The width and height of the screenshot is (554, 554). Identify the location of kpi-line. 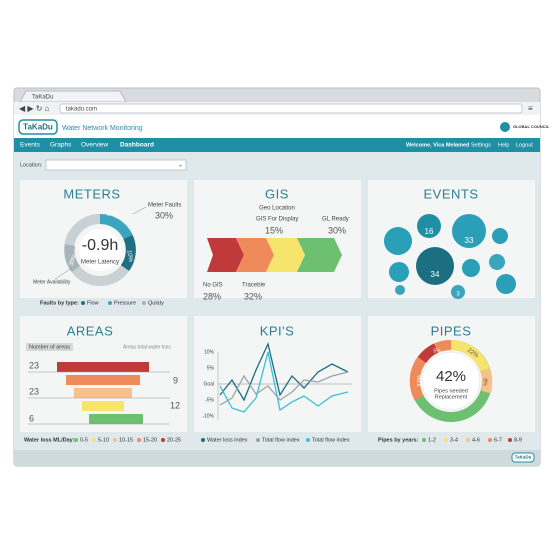
(284, 382).